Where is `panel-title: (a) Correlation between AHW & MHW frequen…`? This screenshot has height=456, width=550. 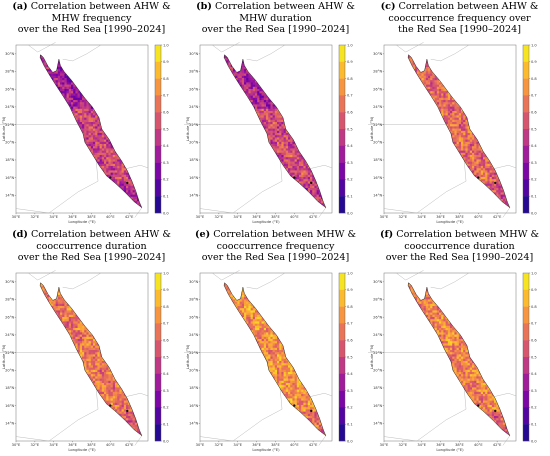 panel-title: (a) Correlation between AHW & MHW frequen… is located at coordinates (91, 18).